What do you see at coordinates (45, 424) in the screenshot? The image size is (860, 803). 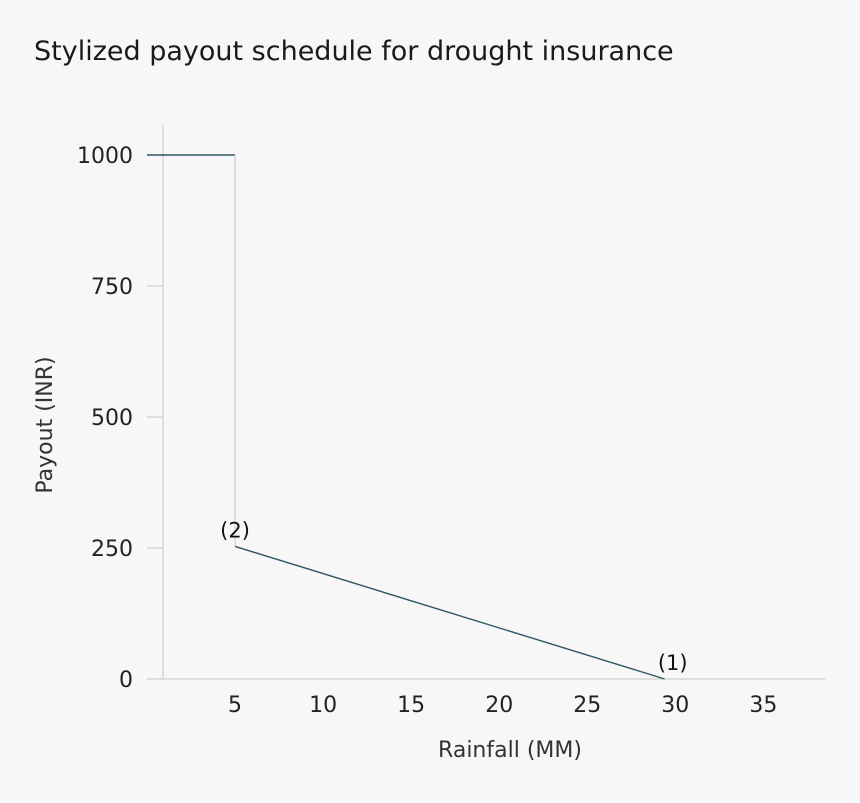 I see `y-axis-title: Payout (INR)` at bounding box center [45, 424].